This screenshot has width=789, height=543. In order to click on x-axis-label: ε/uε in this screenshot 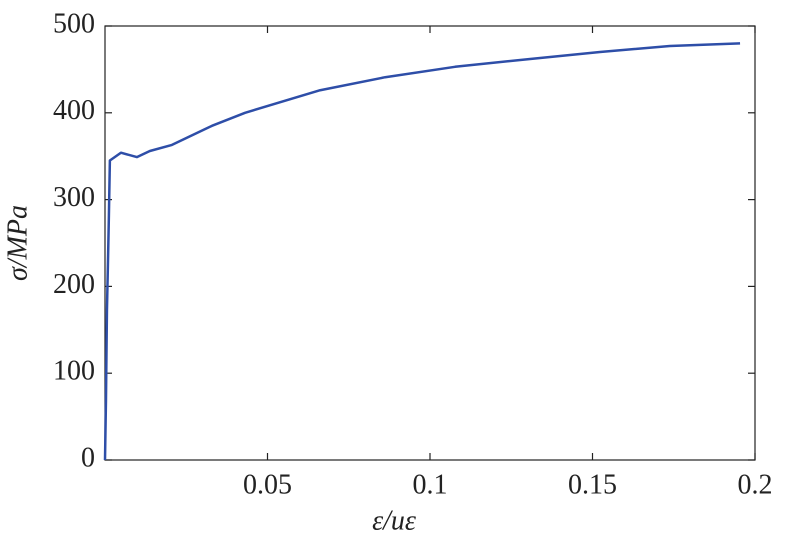, I will do `click(394, 520)`.